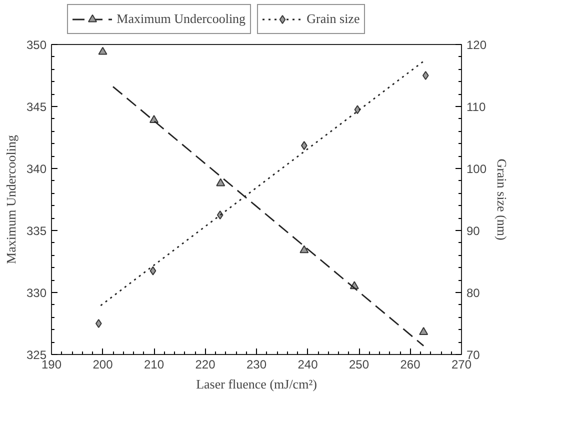 The height and width of the screenshot is (421, 569). Describe the element at coordinates (473, 231) in the screenshot. I see `y2-tick-label: 90` at that location.